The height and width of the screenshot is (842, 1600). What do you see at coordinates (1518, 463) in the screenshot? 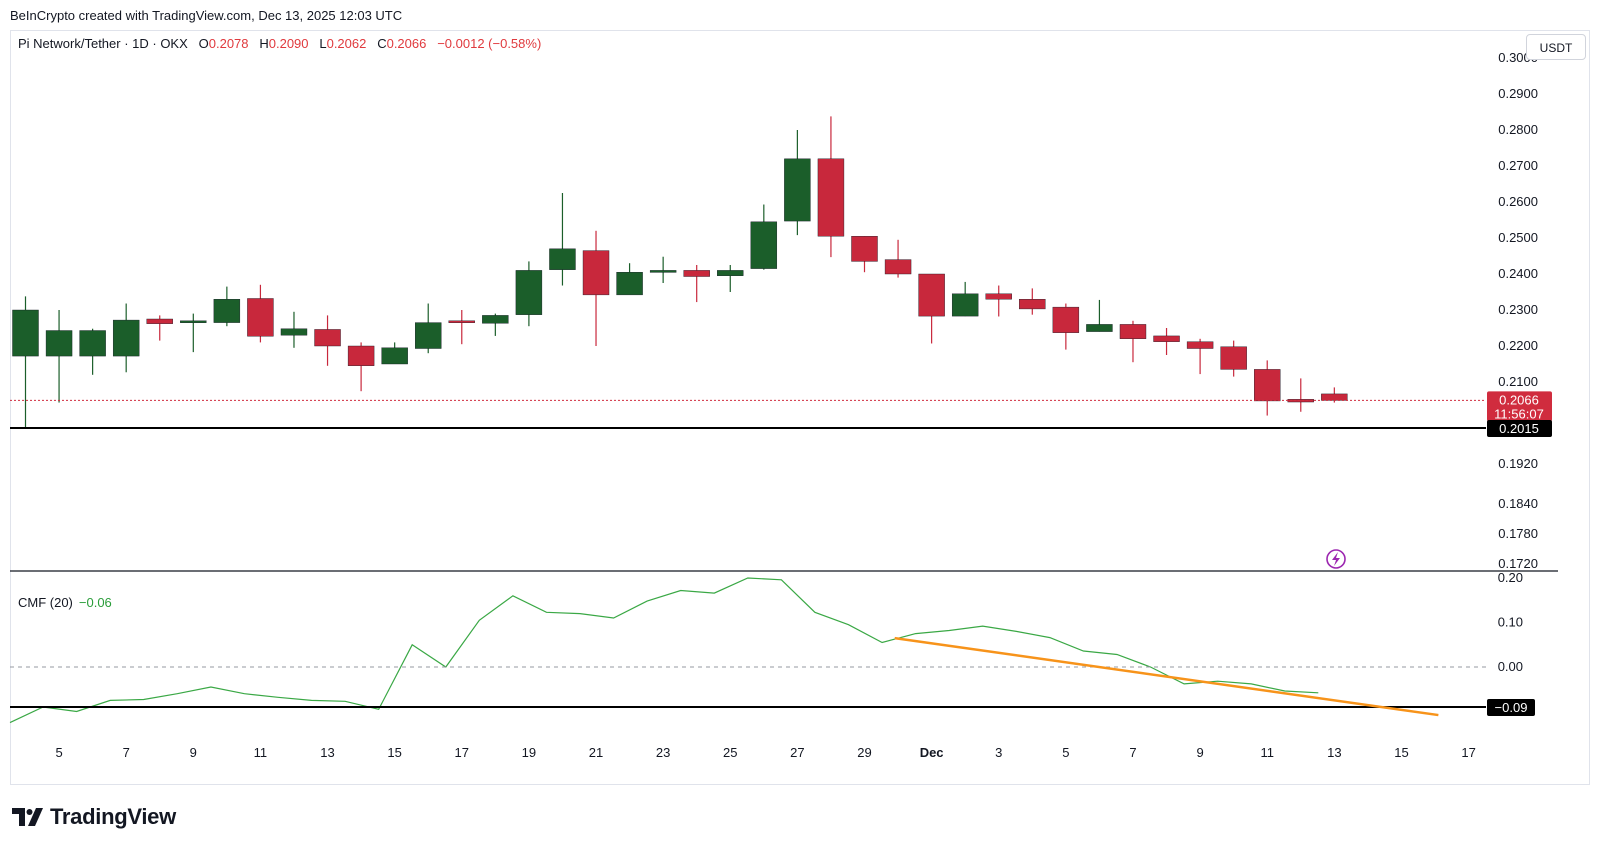
I see `price-tick-label: 0.1920` at bounding box center [1518, 463].